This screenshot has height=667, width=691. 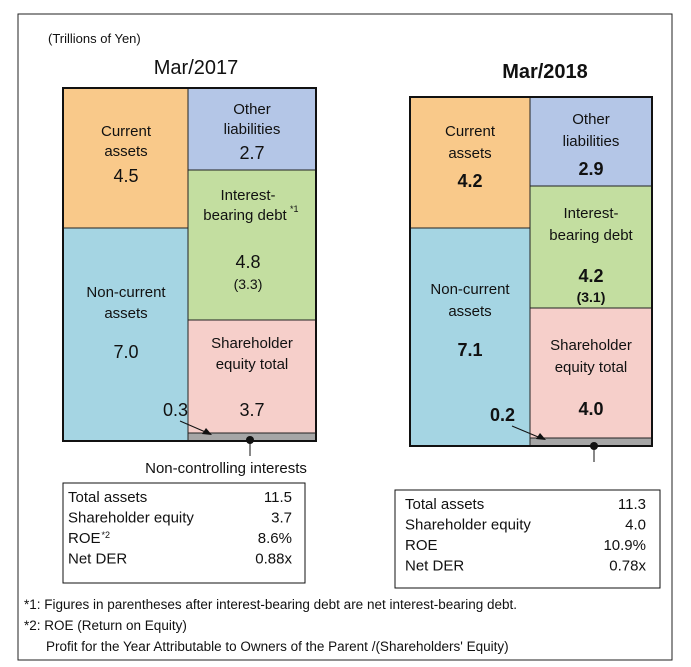 What do you see at coordinates (125, 352) in the screenshot?
I see `value: 7.0` at bounding box center [125, 352].